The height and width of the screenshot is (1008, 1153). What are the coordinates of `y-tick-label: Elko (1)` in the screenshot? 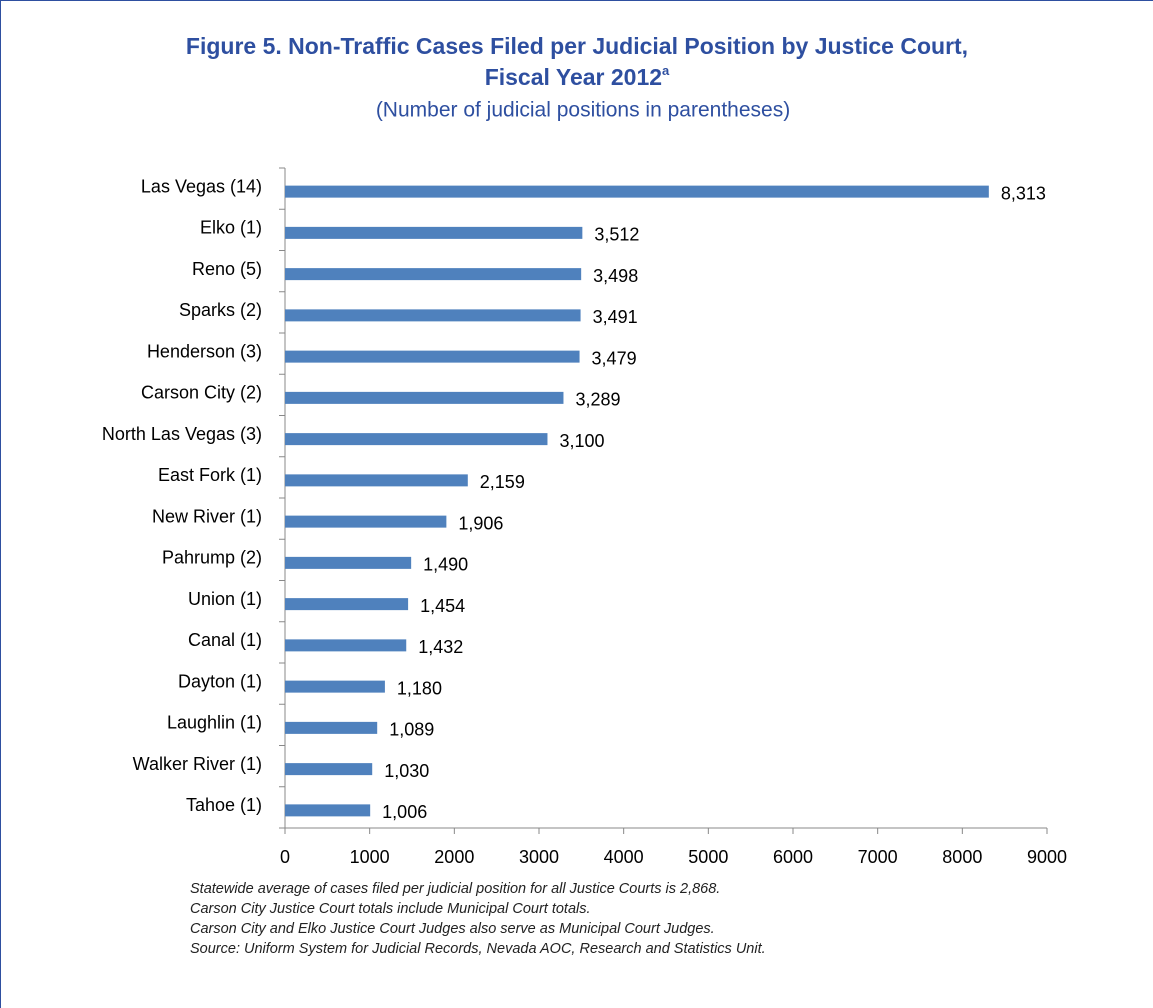 It's located at (231, 228).